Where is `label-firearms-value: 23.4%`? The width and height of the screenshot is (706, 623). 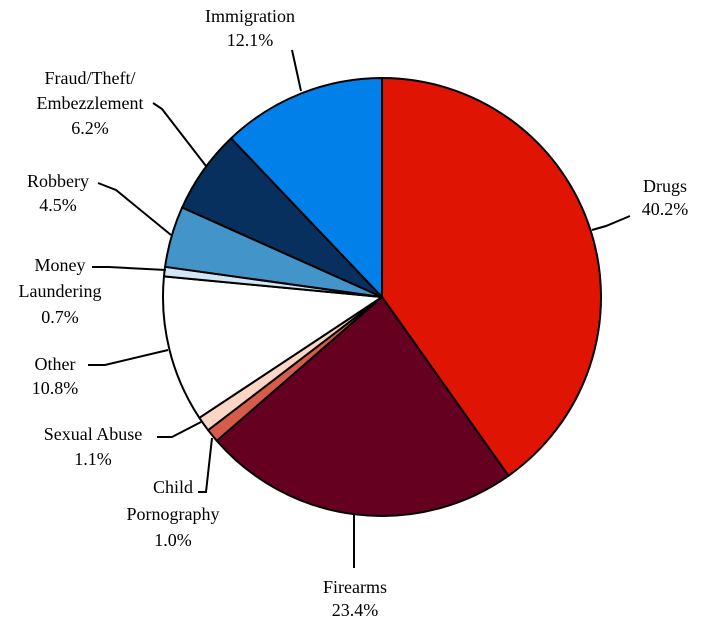
label-firearms-value: 23.4% is located at coordinates (355, 610).